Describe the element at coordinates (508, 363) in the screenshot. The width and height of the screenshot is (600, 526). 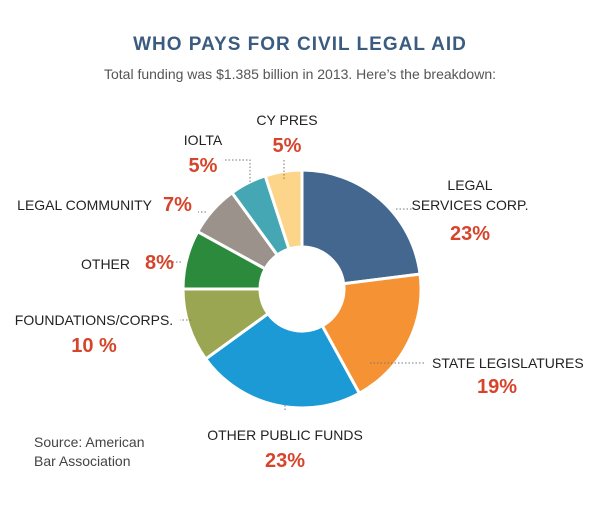
I see `slice-label-2-line-1: STATE LEGISLATURES` at that location.